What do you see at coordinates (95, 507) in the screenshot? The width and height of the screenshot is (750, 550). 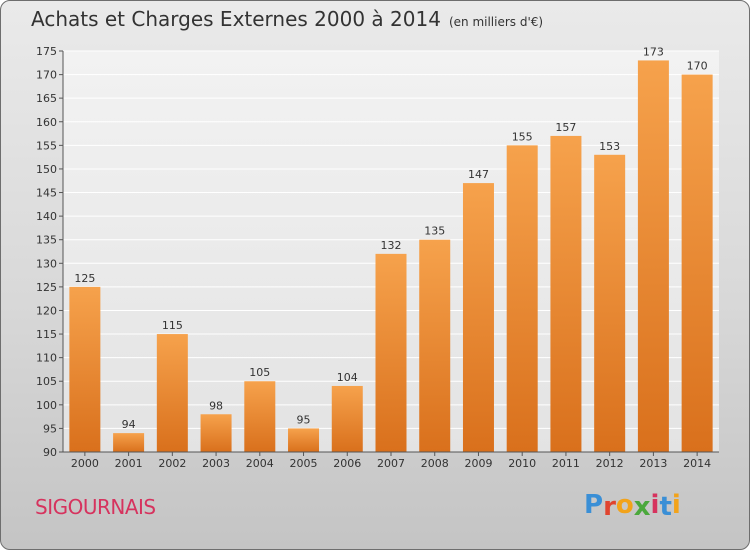 I see `commune-name: SIGOURNAIS` at bounding box center [95, 507].